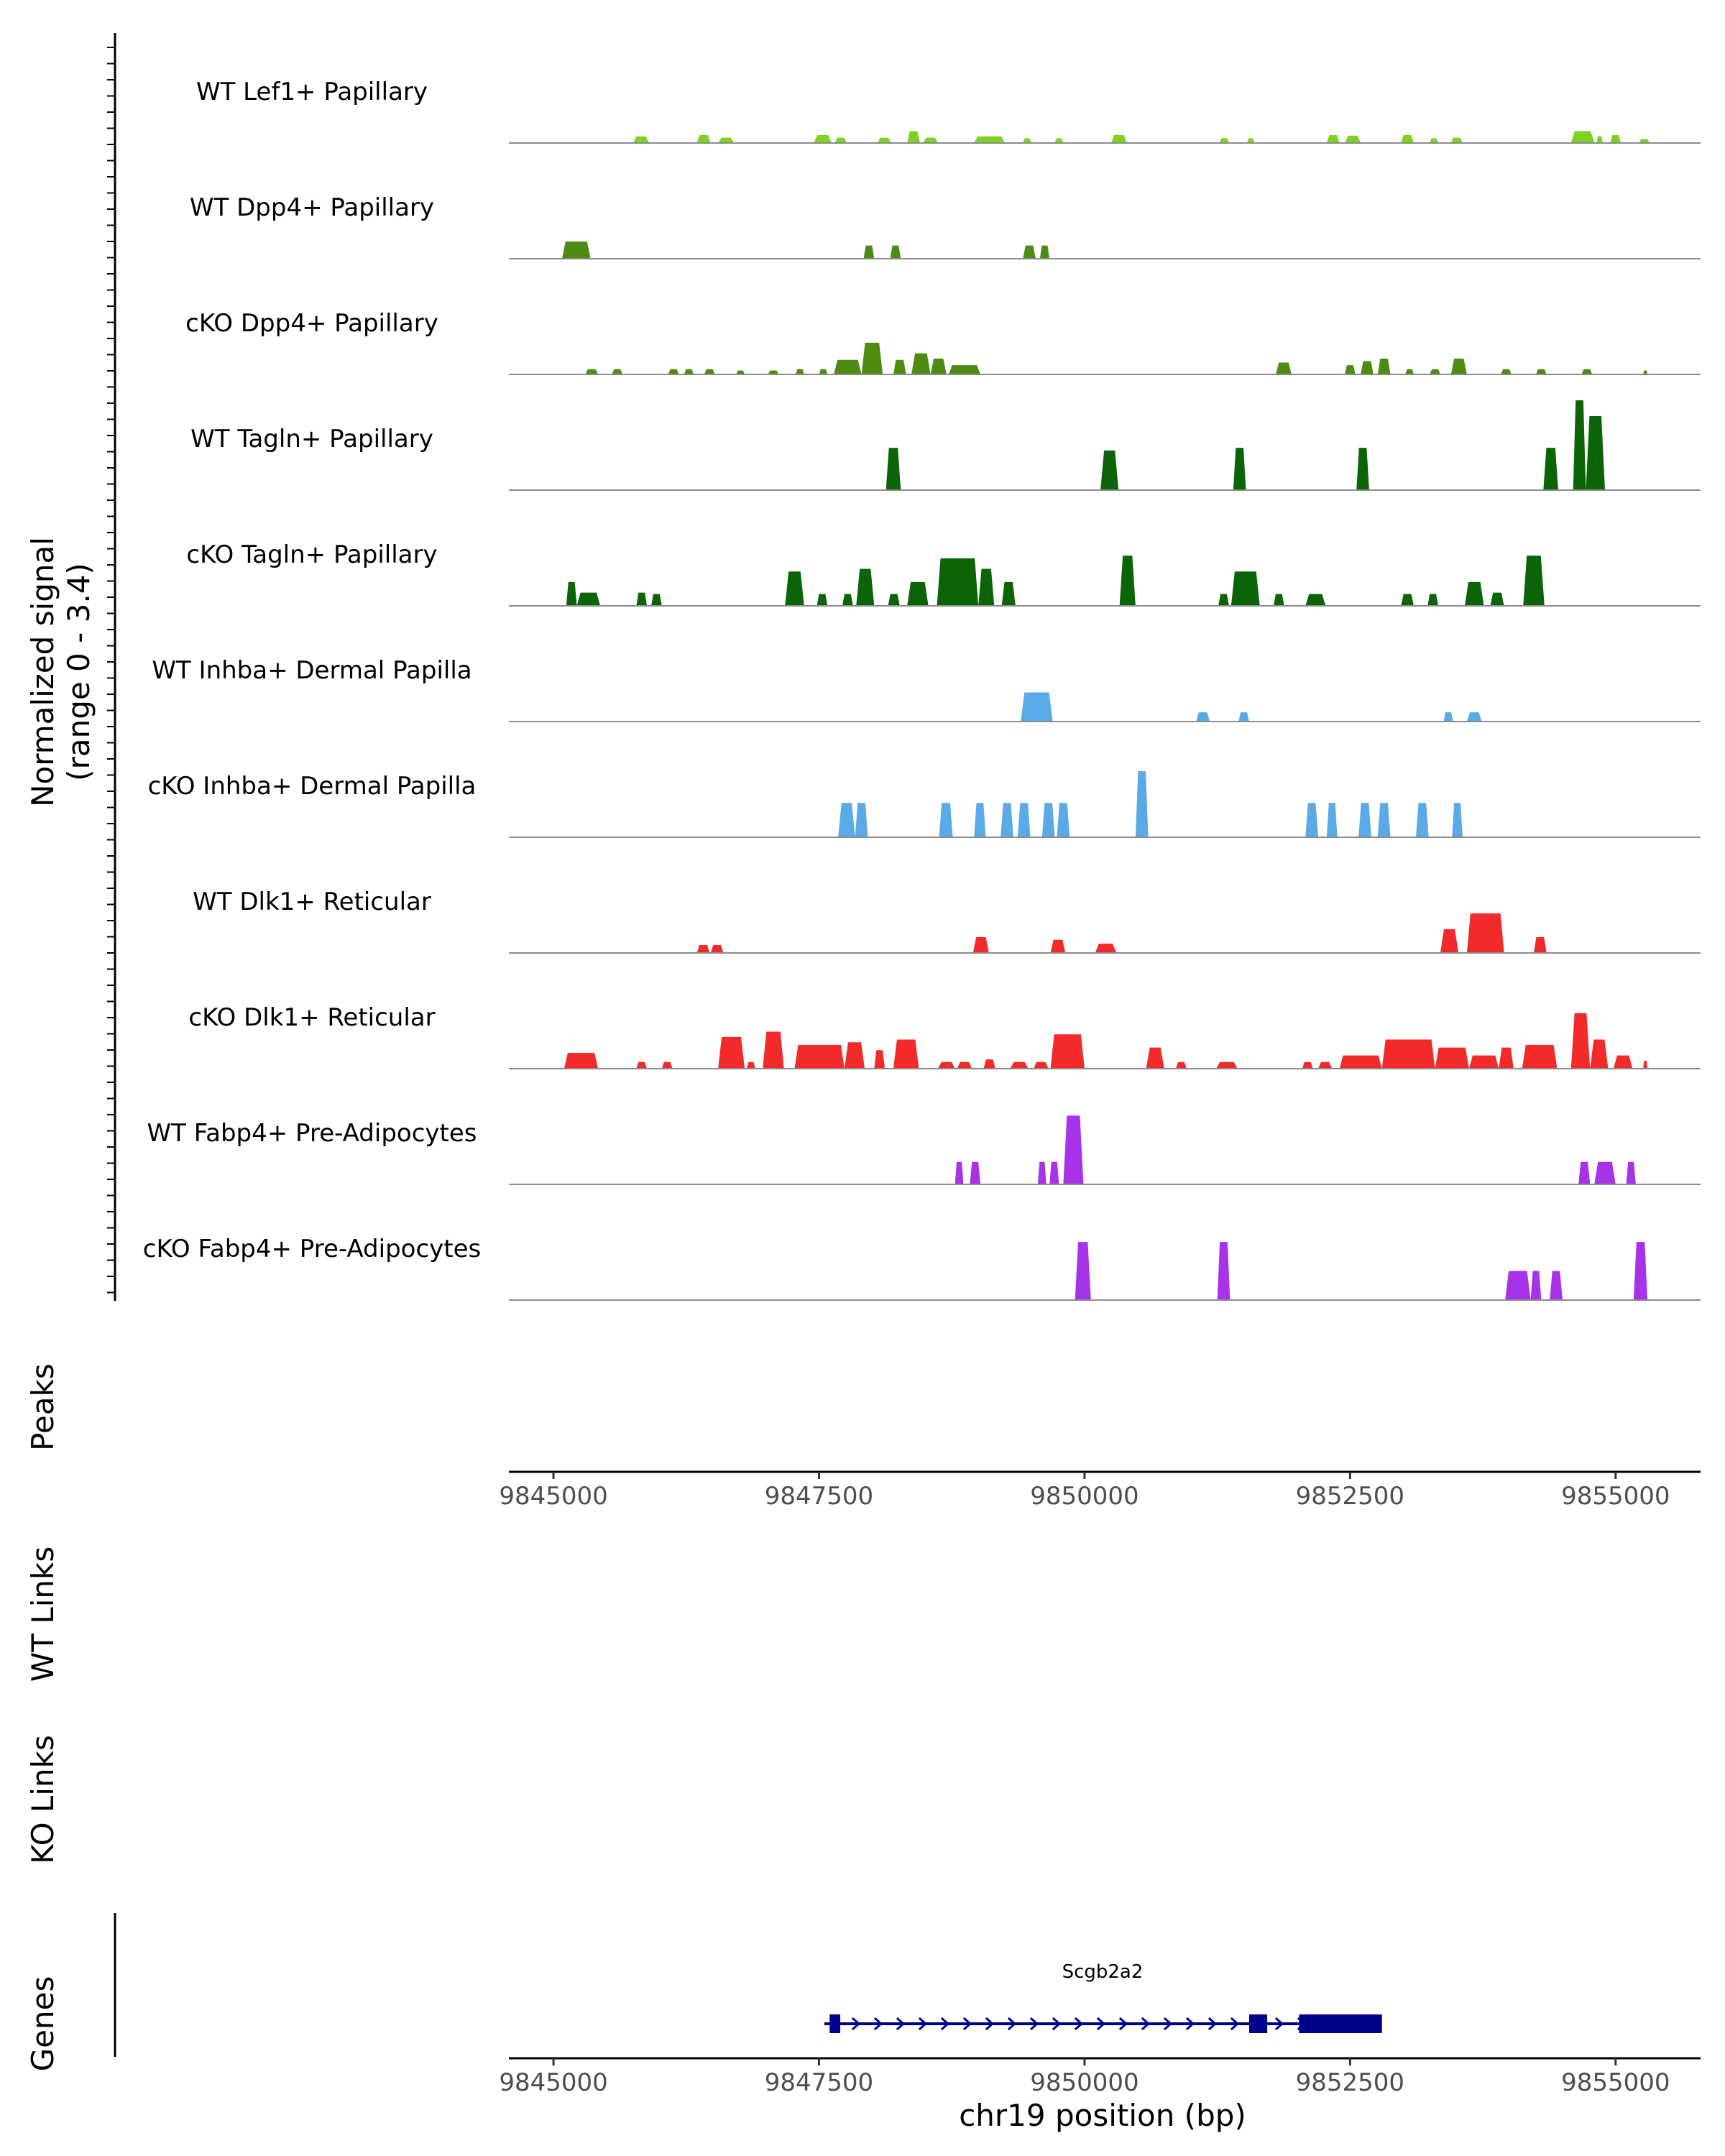 Image resolution: width=1725 pixels, height=2156 pixels. What do you see at coordinates (922, 1268) in the screenshot?
I see `track: cKO Fabp4+ Pre-Adipocytes` at bounding box center [922, 1268].